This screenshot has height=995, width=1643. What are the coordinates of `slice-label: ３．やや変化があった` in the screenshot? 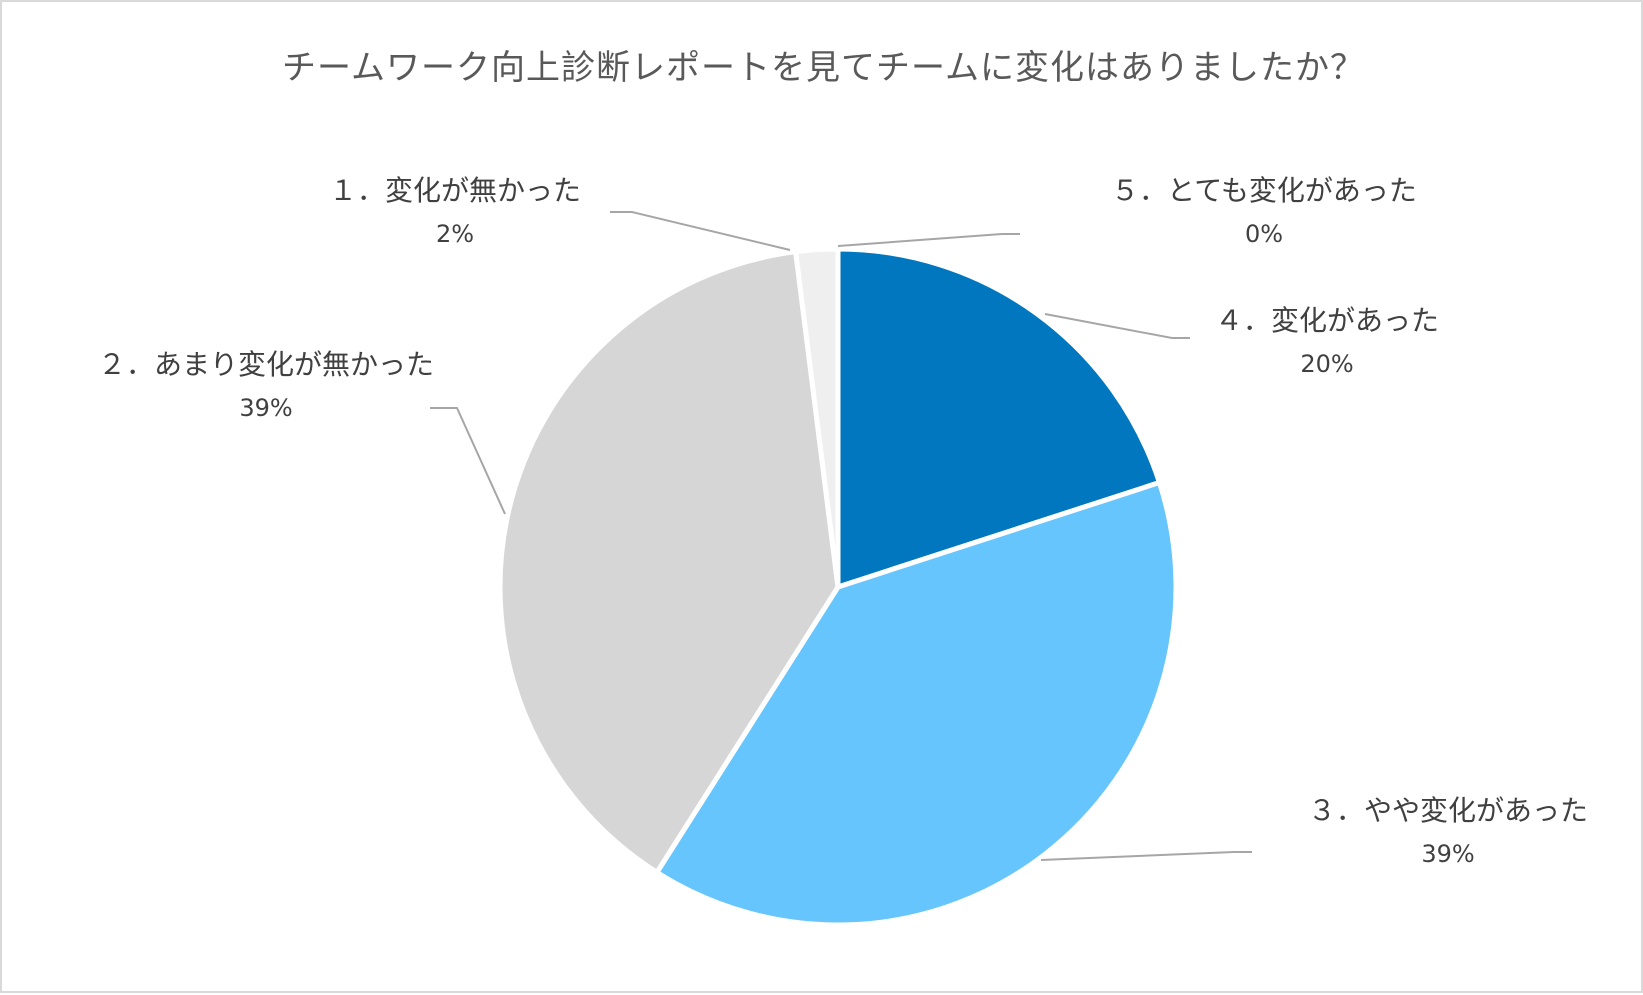 It's located at (1448, 810).